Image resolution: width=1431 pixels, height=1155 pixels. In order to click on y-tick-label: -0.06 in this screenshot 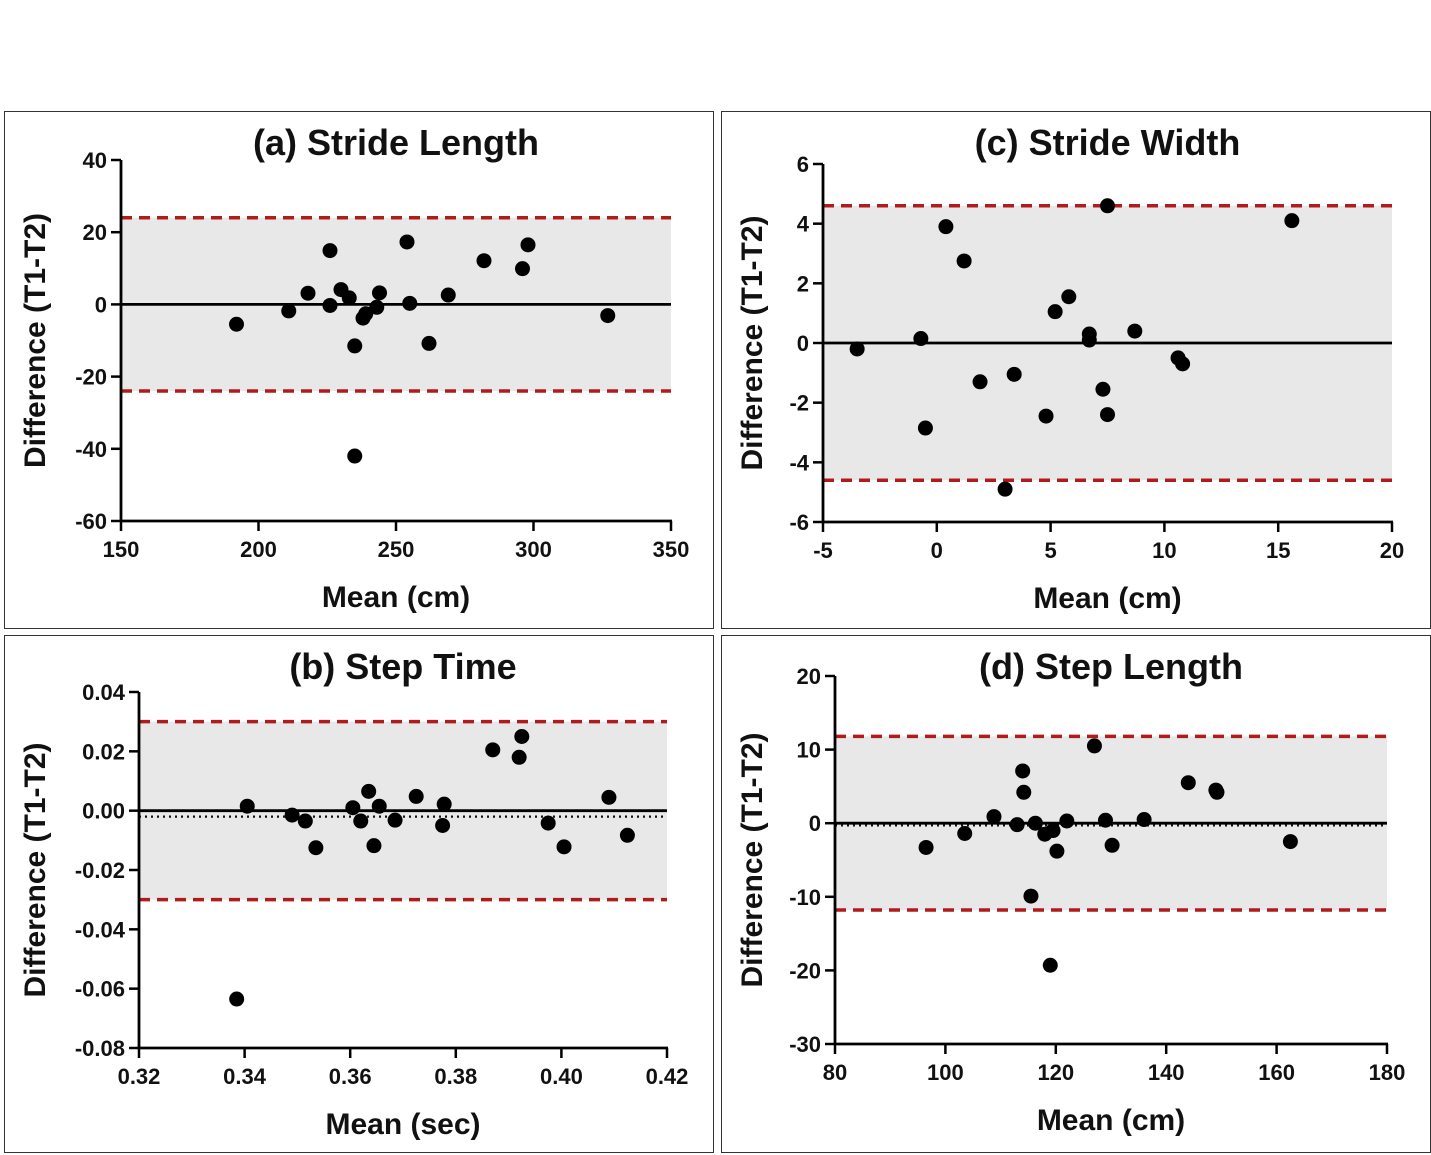, I will do `click(100, 989)`.